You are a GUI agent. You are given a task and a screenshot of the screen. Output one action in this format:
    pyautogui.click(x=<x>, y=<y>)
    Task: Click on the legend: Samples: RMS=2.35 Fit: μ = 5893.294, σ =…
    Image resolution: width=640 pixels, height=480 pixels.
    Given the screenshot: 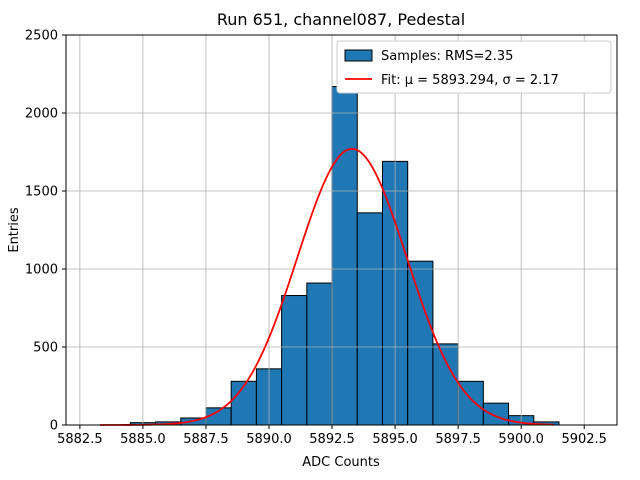 What is the action you would take?
    pyautogui.click(x=474, y=67)
    